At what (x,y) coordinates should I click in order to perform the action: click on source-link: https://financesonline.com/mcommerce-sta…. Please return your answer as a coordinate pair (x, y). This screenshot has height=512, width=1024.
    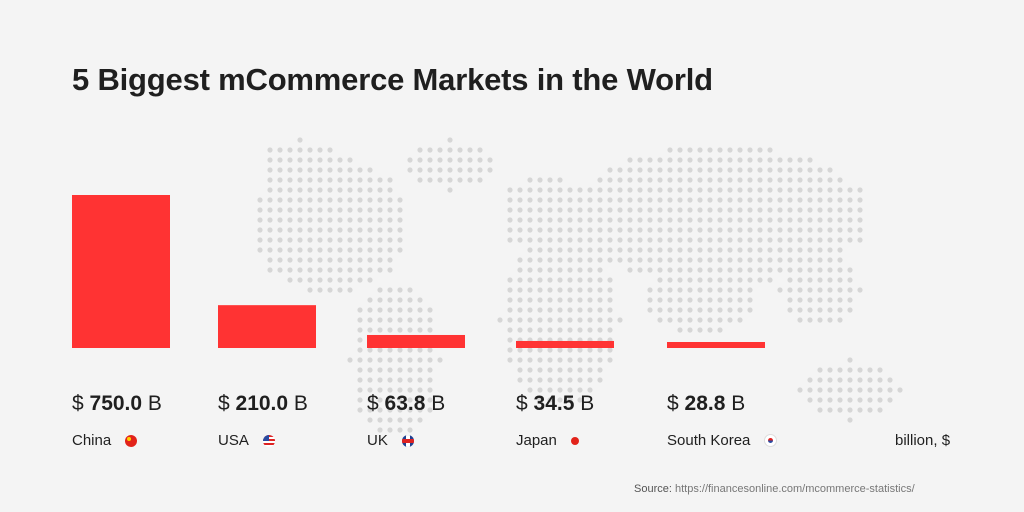
    Looking at the image, I should click on (794, 489).